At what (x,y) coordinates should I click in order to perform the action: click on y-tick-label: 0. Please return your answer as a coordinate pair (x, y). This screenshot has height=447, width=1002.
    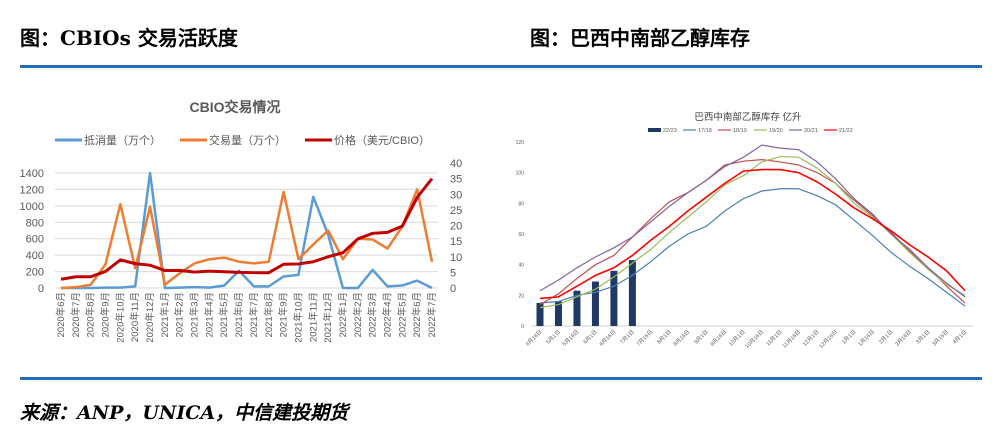
    Looking at the image, I should click on (522, 327).